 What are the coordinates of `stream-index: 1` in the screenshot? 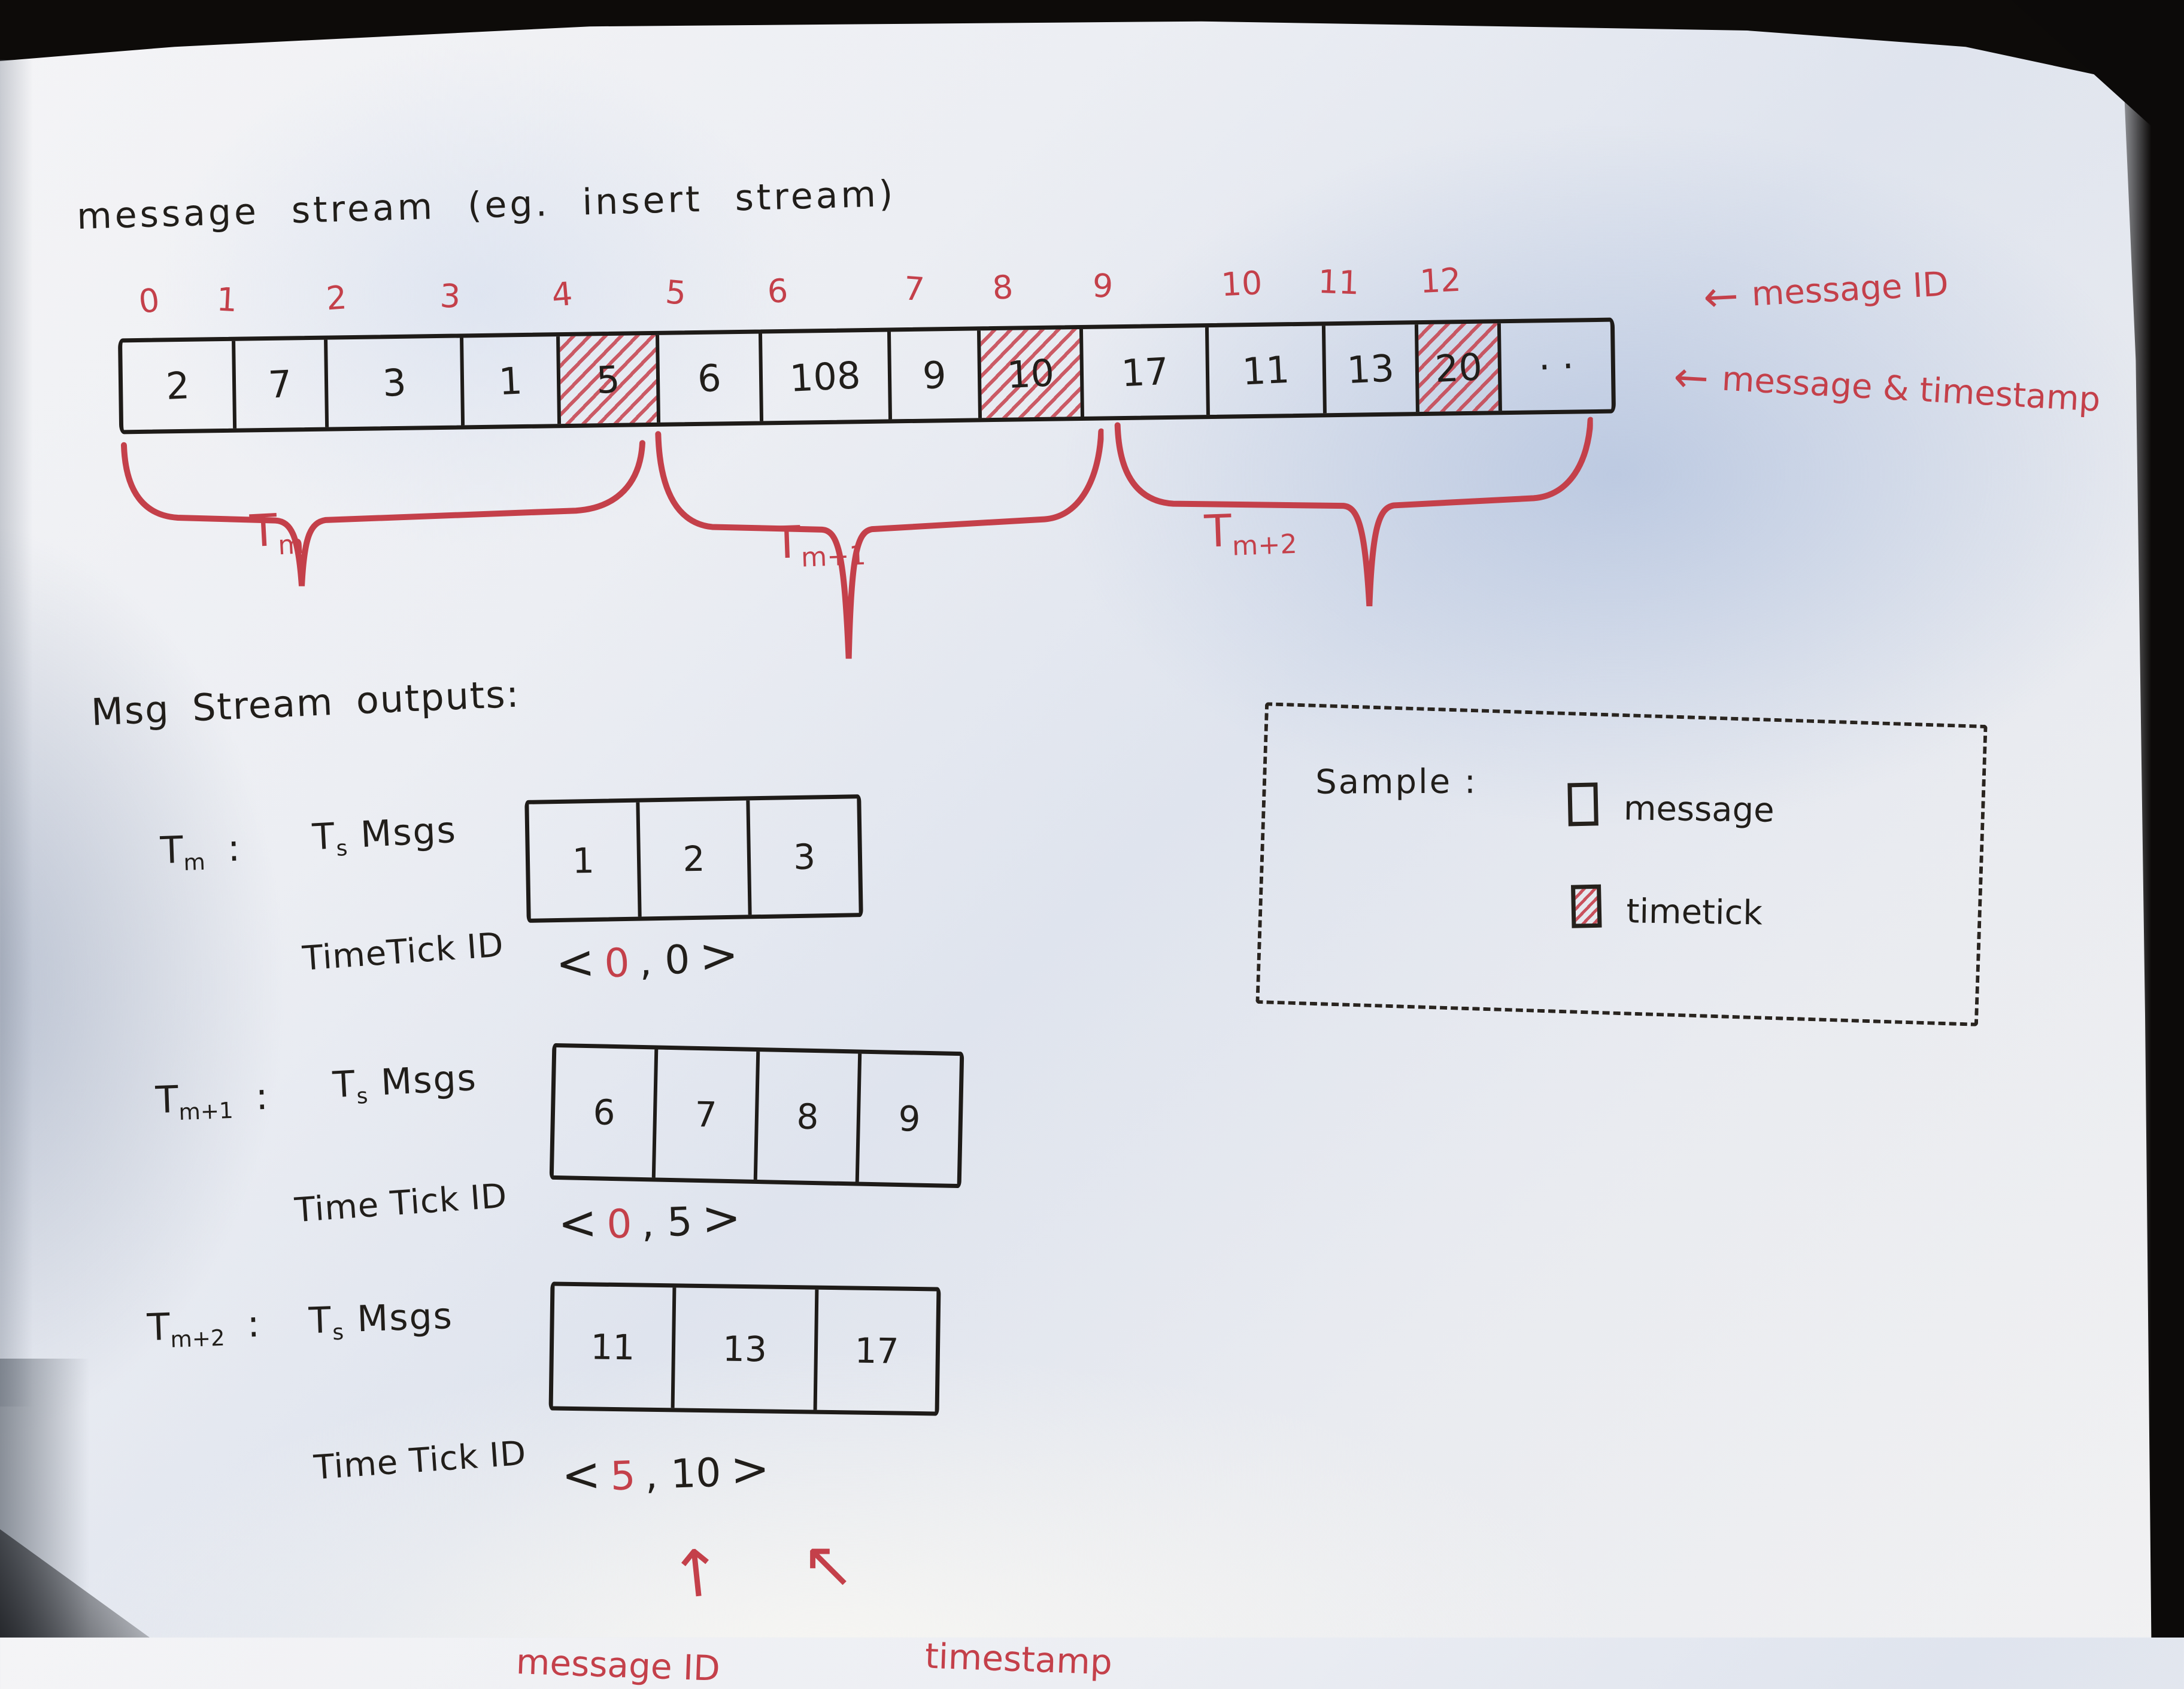 It's located at (227, 300).